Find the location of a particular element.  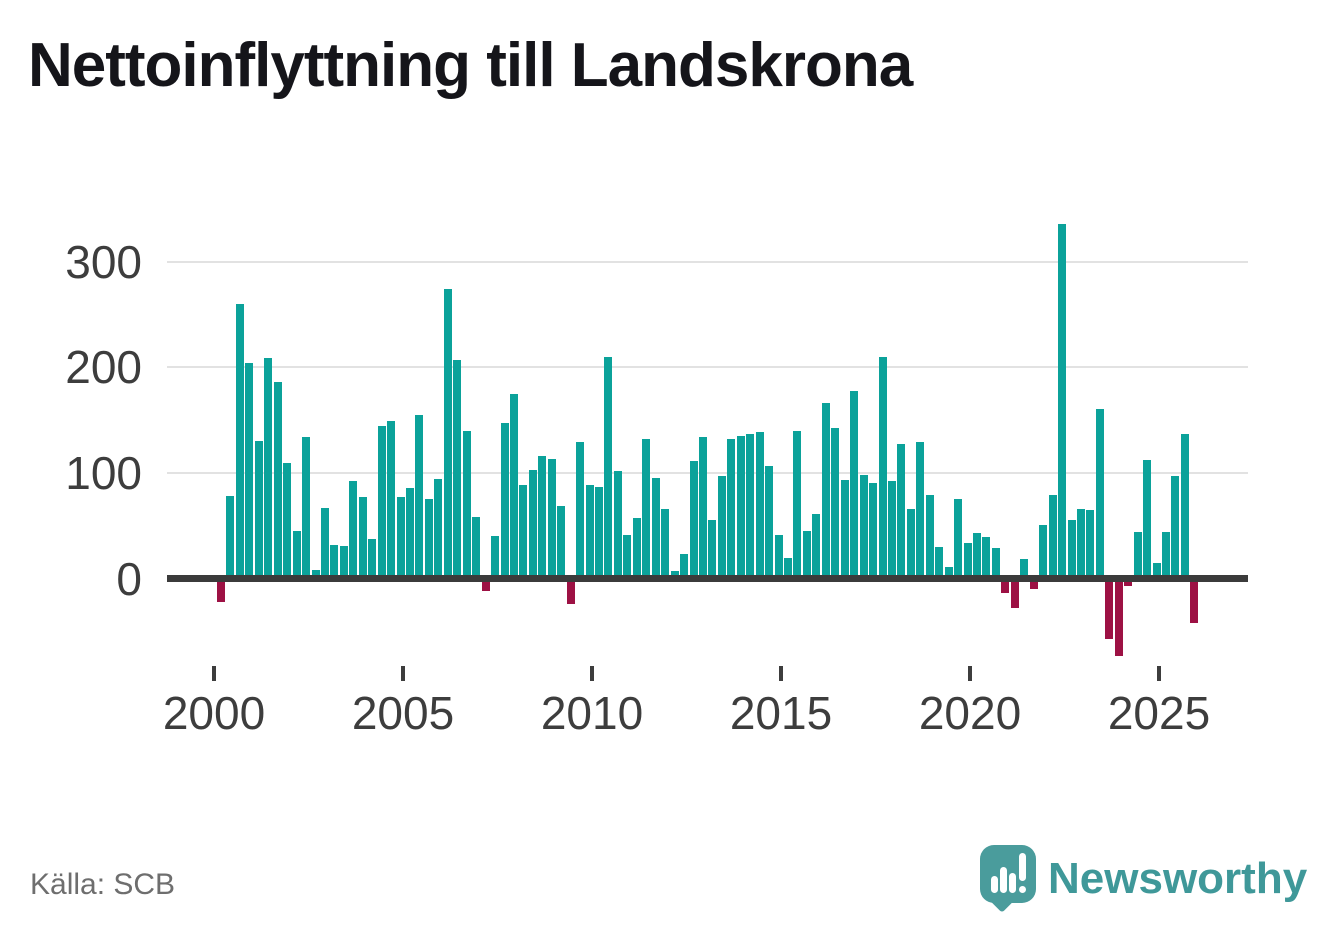

bar-2006-Q2 is located at coordinates (457, 469).